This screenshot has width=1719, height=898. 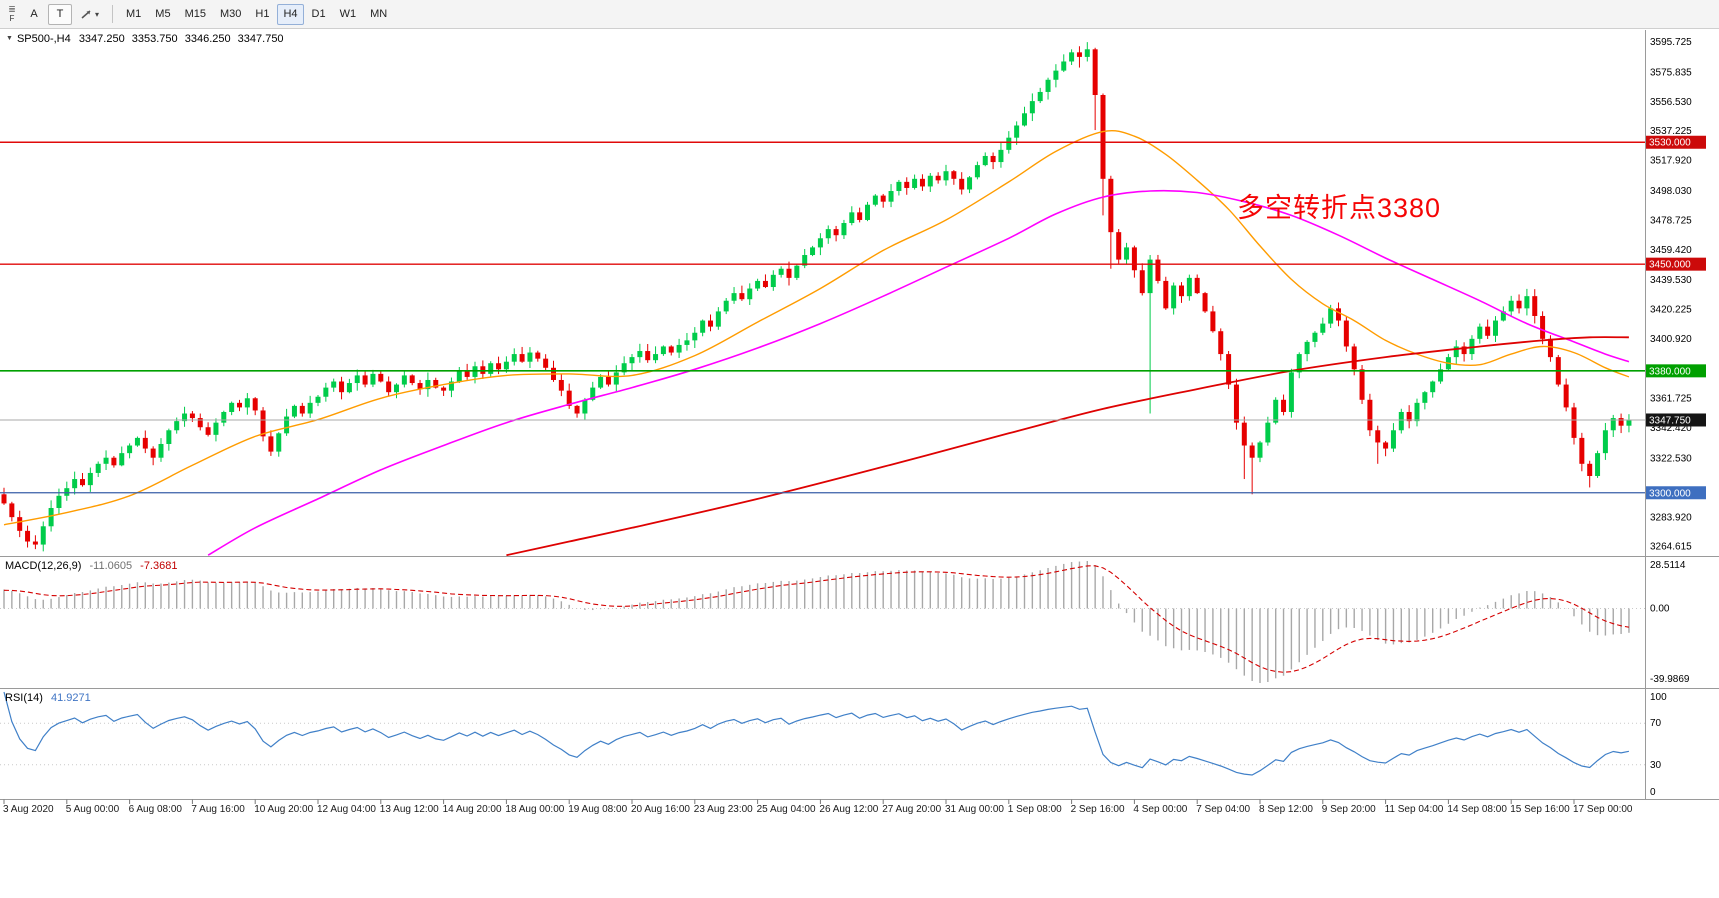 What do you see at coordinates (409, 809) in the screenshot?
I see `time-label: 13 Aug 12:00` at bounding box center [409, 809].